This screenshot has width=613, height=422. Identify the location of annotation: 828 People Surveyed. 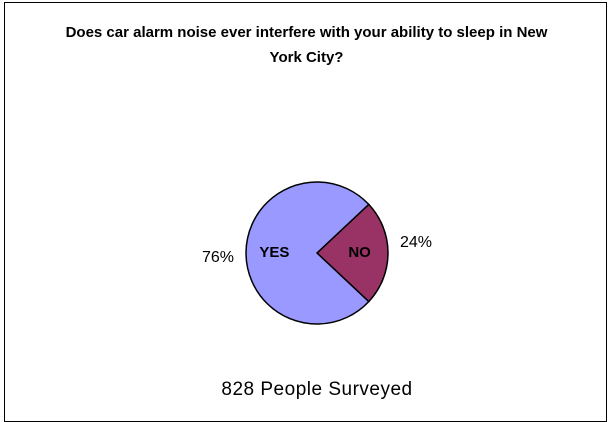
(316, 389).